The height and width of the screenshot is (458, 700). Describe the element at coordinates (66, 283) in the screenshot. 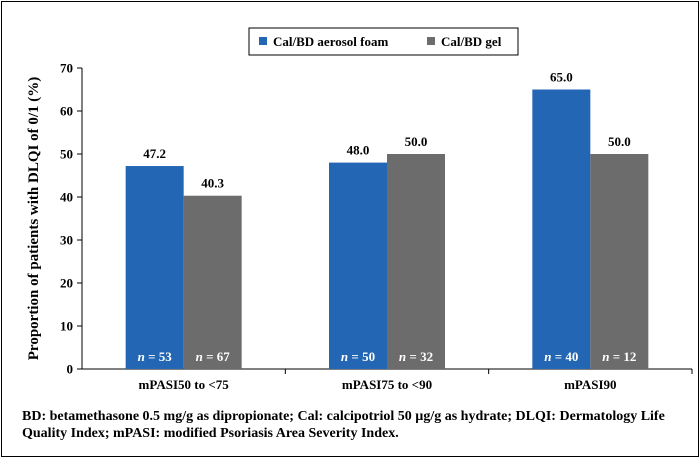

I see `y-tick-label: 20` at that location.